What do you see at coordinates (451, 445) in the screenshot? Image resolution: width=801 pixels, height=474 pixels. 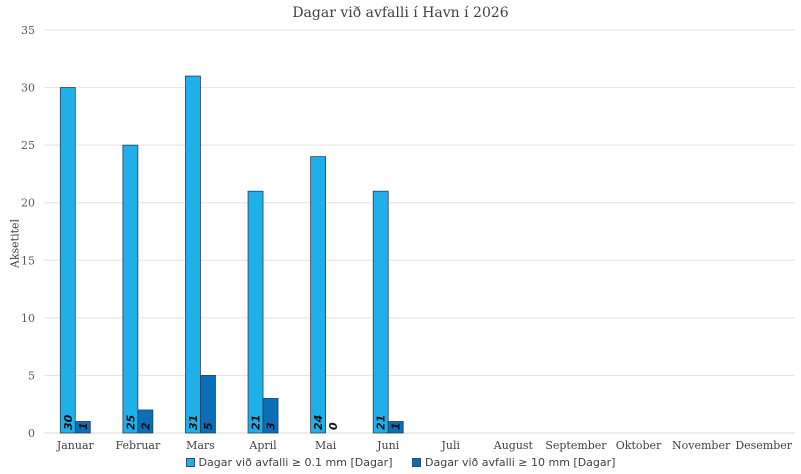 I see `x-tick-label: Juli` at bounding box center [451, 445].